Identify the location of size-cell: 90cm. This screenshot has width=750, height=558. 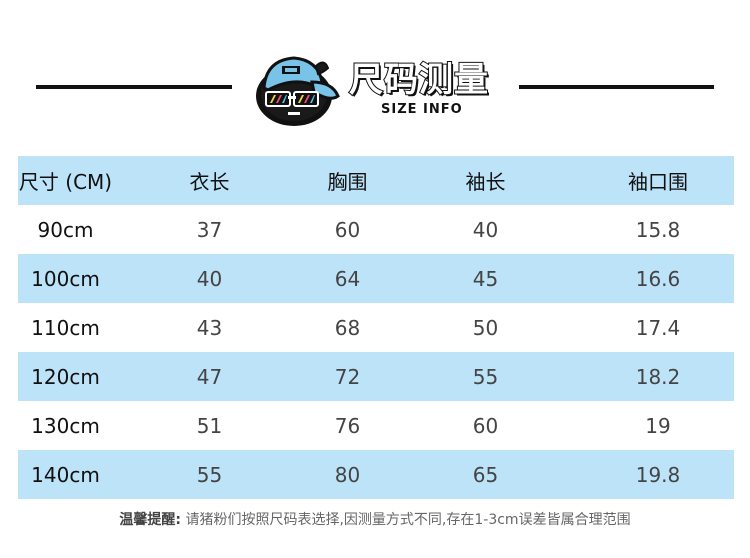
(65, 229).